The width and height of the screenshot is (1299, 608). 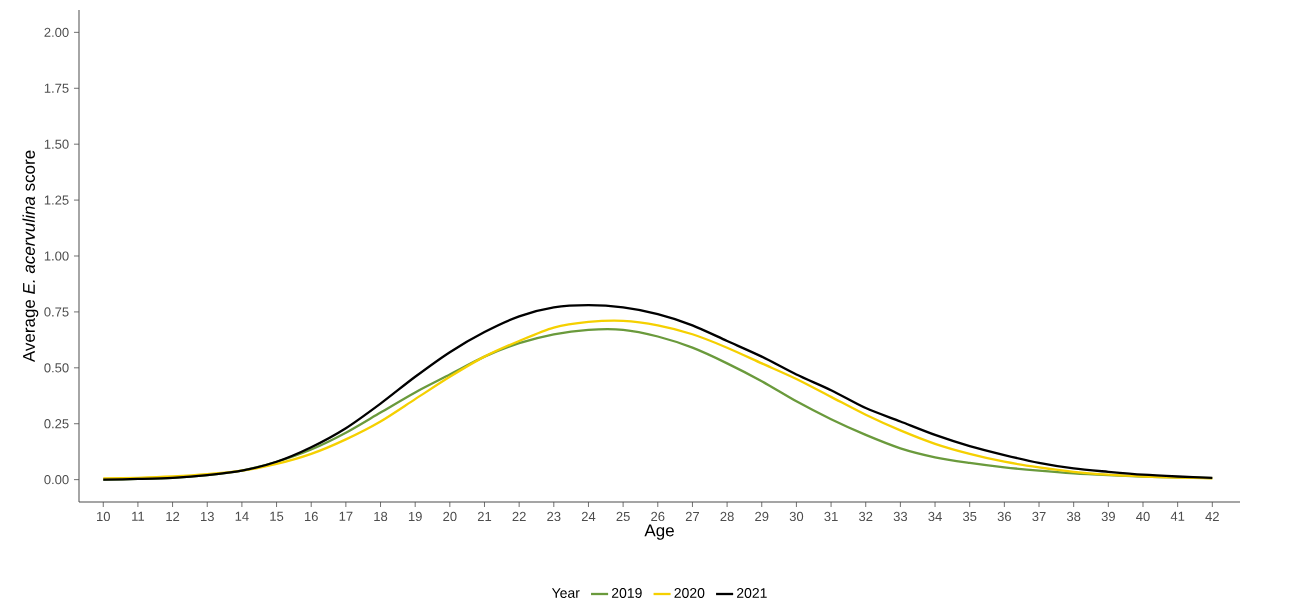 I want to click on x-tick-label: 20, so click(x=450, y=516).